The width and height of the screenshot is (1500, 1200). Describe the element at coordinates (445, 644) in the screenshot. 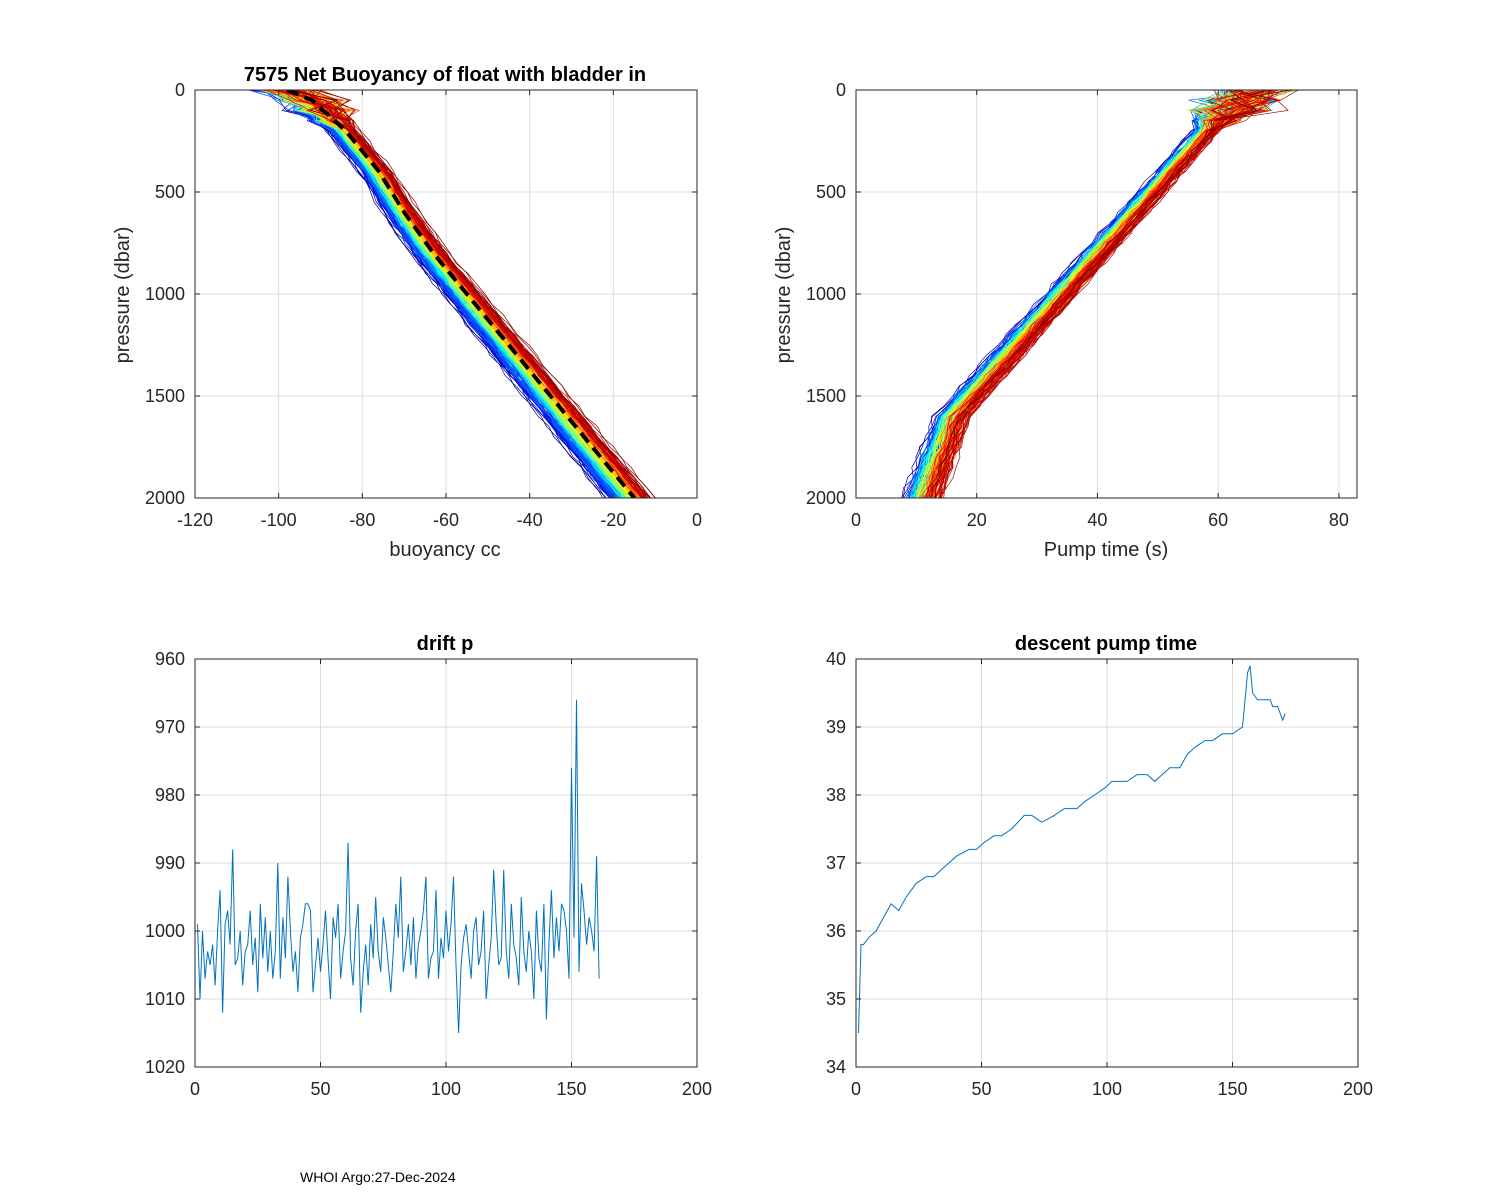

I see `driftp-title: drift p` at that location.